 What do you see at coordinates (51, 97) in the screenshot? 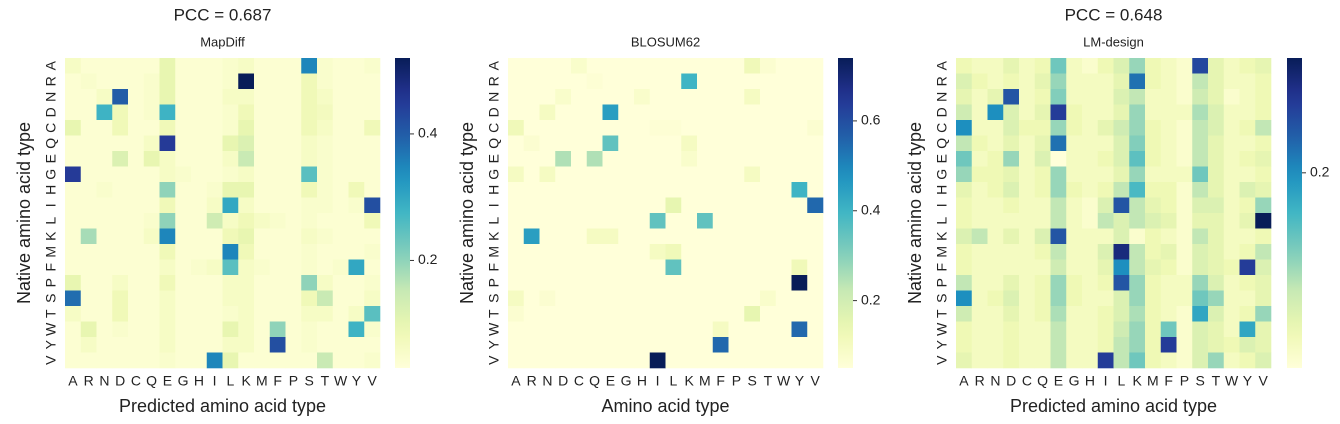
I see `y-tick-label: N` at bounding box center [51, 97].